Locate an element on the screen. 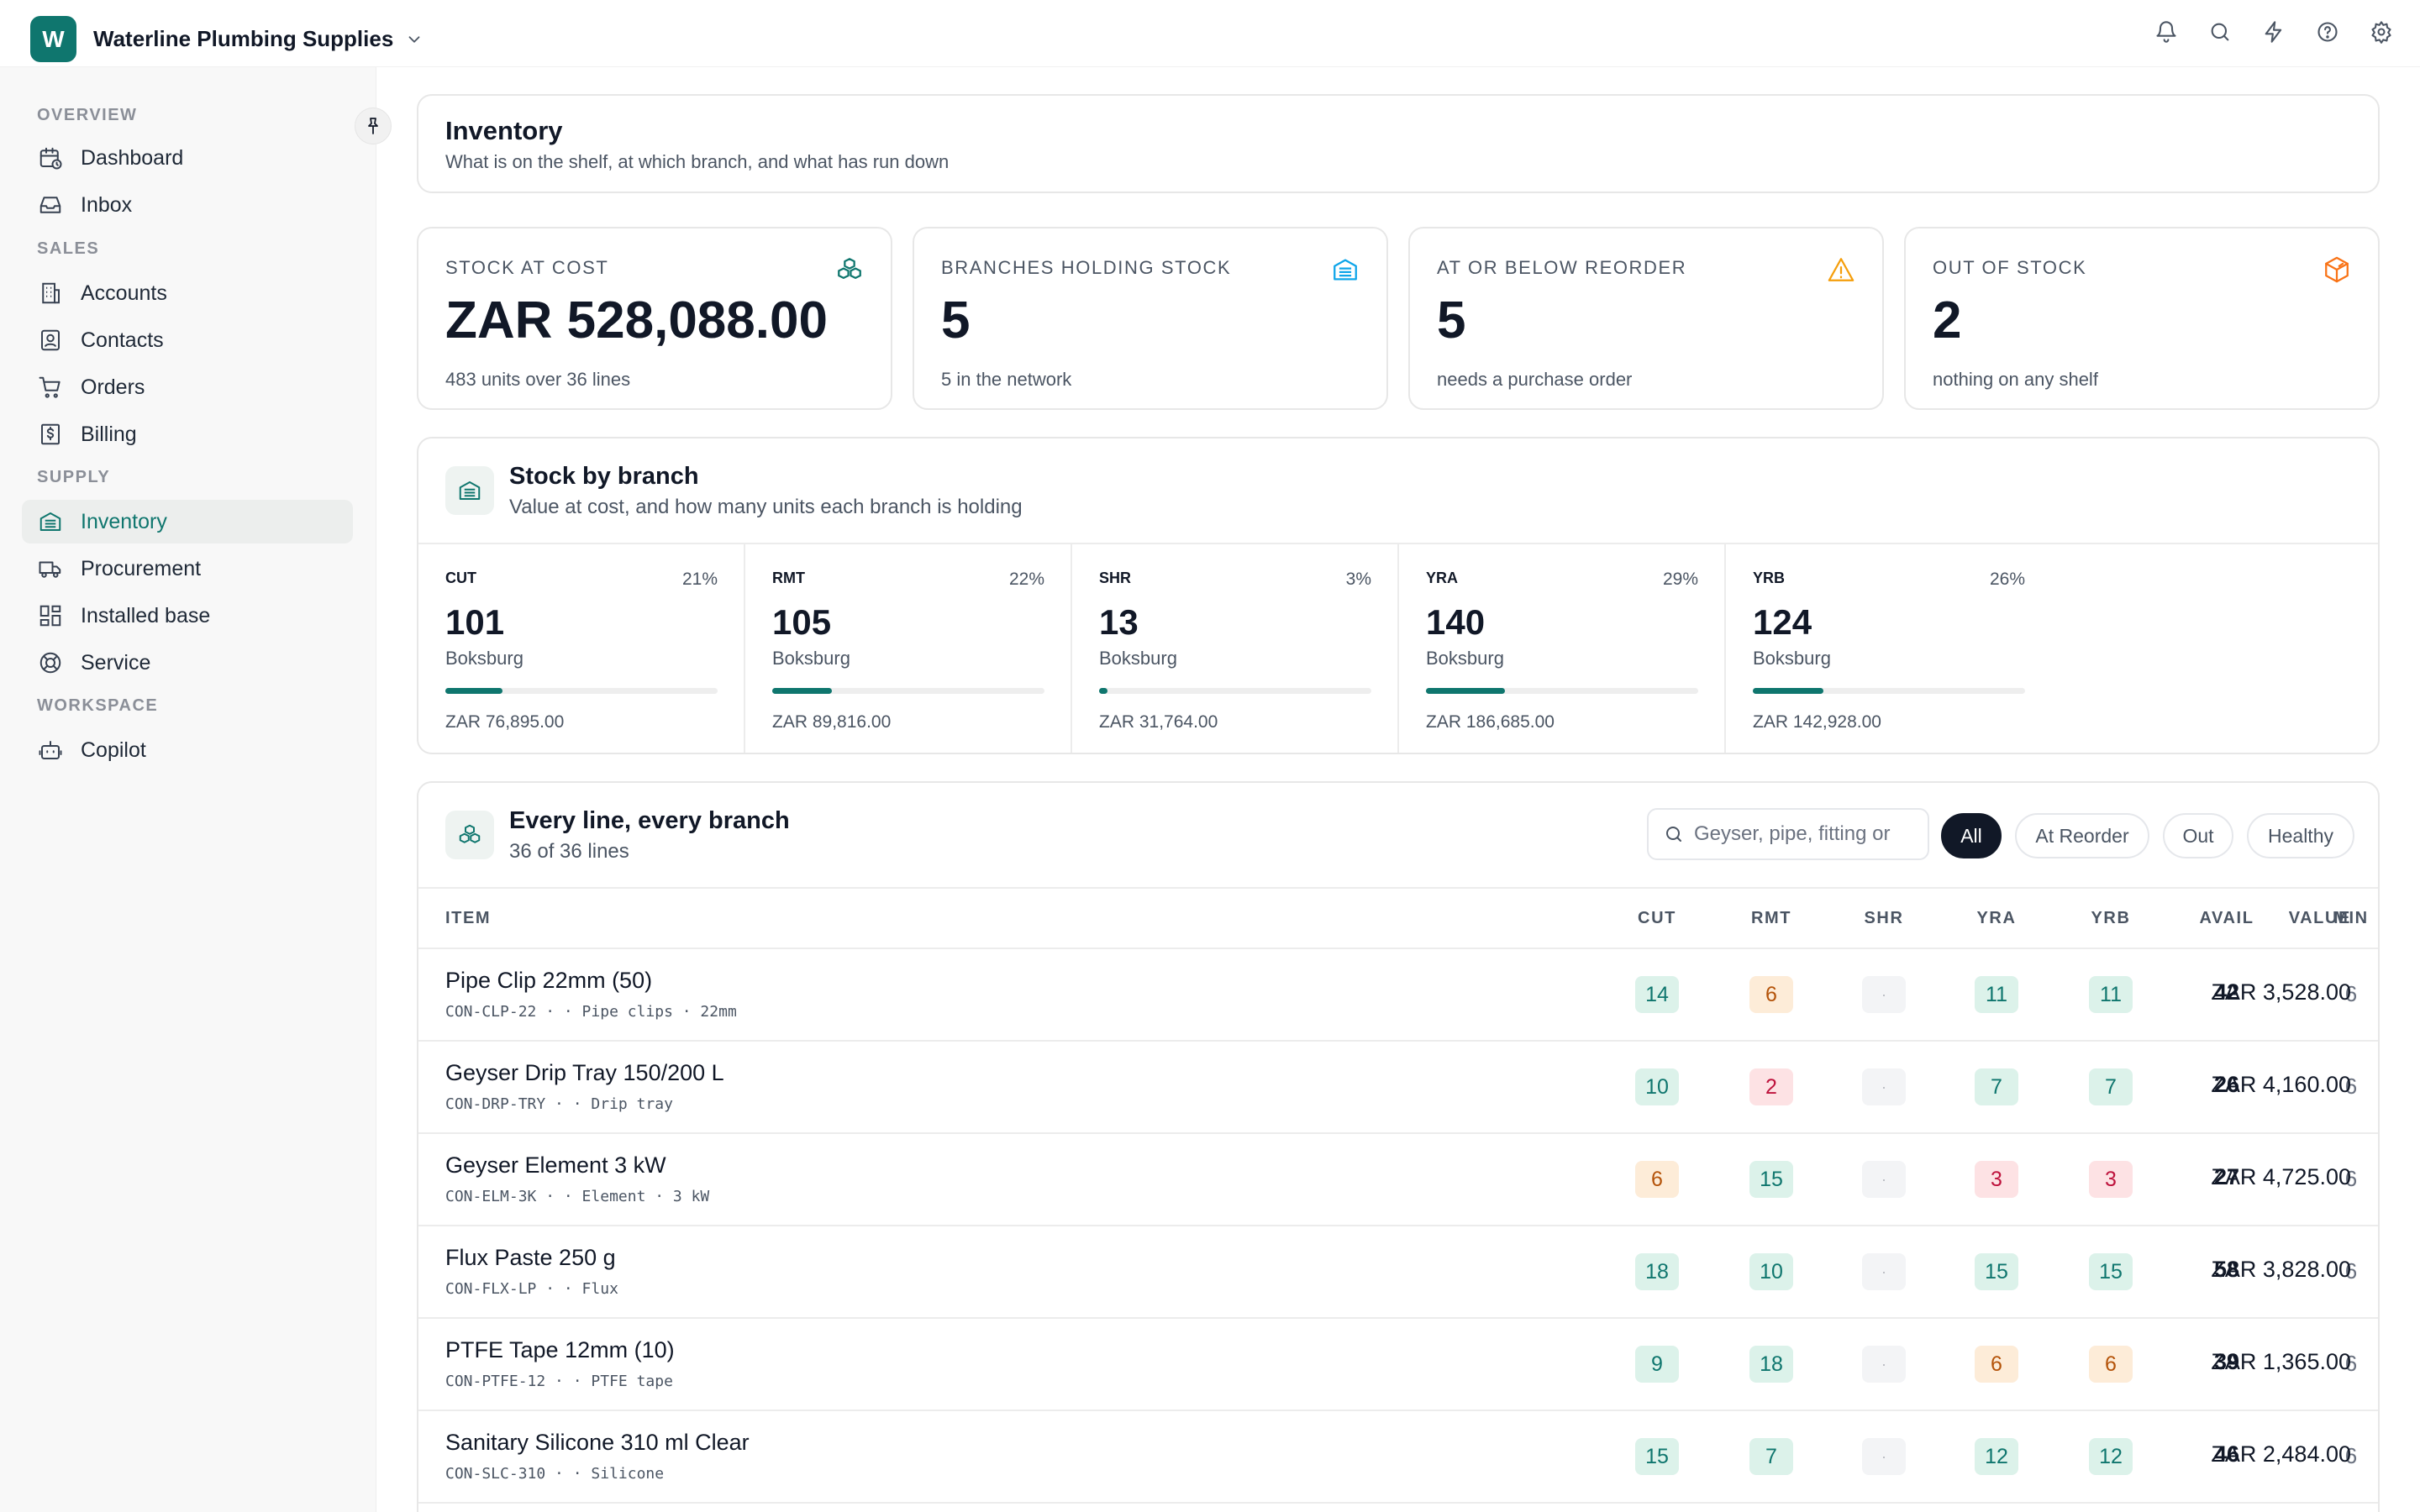 This screenshot has width=2420, height=1512. kpi-out-of-stock: OUT OF STOCK 2 nothing on any shelf is located at coordinates (2142, 318).